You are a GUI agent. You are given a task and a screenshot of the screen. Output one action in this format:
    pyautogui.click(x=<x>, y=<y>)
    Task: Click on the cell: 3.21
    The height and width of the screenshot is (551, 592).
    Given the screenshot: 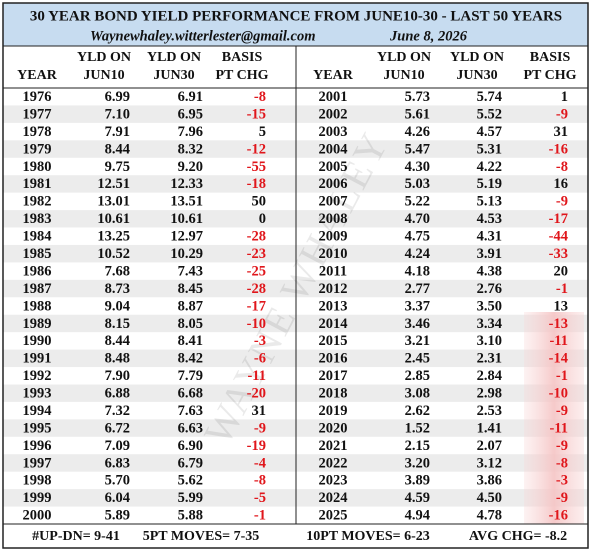 What is the action you would take?
    pyautogui.click(x=417, y=341)
    